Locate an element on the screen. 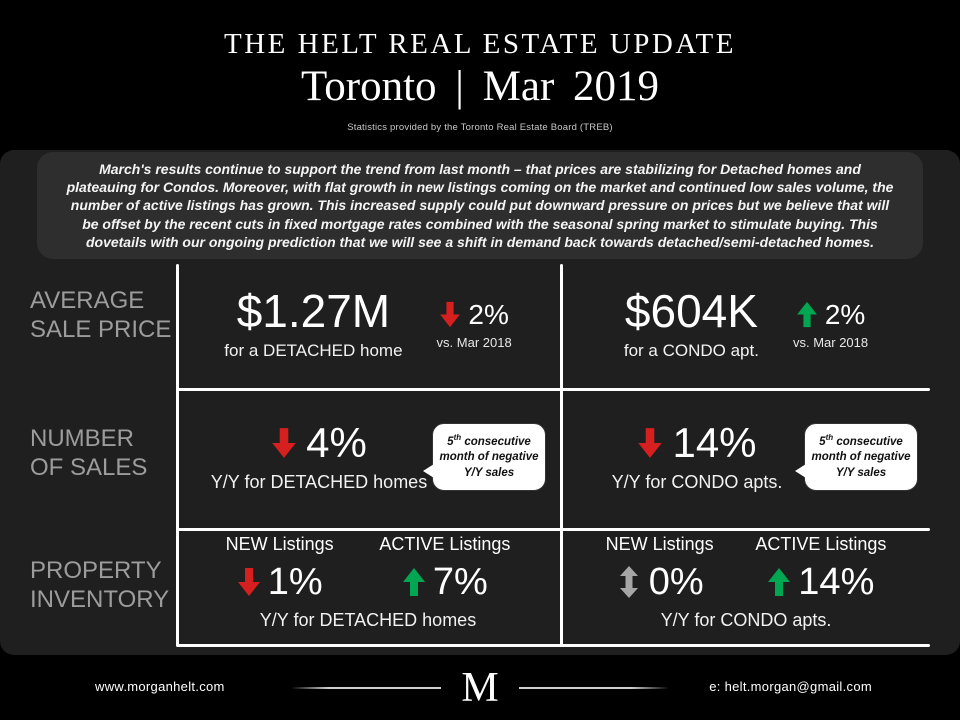  report-subtitle: Toronto | Mar 2019 is located at coordinates (480, 86).